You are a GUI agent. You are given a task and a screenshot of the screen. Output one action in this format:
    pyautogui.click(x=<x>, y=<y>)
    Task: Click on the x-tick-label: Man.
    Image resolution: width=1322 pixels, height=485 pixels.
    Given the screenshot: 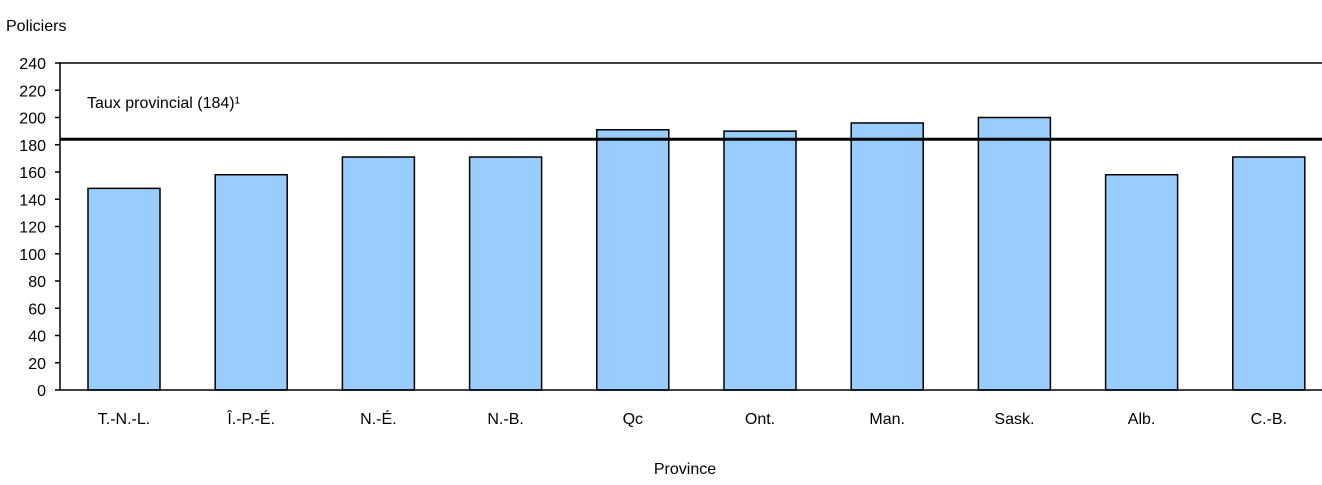 What is the action you would take?
    pyautogui.click(x=887, y=419)
    